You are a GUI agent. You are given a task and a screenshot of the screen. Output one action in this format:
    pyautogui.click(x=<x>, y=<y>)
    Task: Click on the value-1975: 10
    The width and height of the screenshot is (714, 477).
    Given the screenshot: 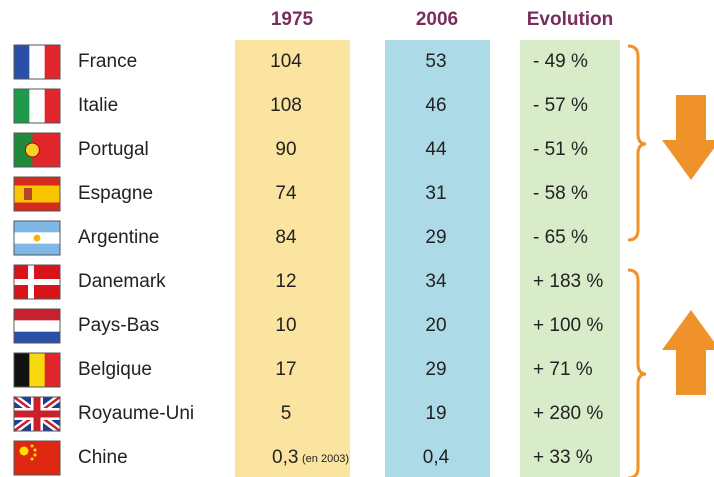 What is the action you would take?
    pyautogui.click(x=285, y=325)
    